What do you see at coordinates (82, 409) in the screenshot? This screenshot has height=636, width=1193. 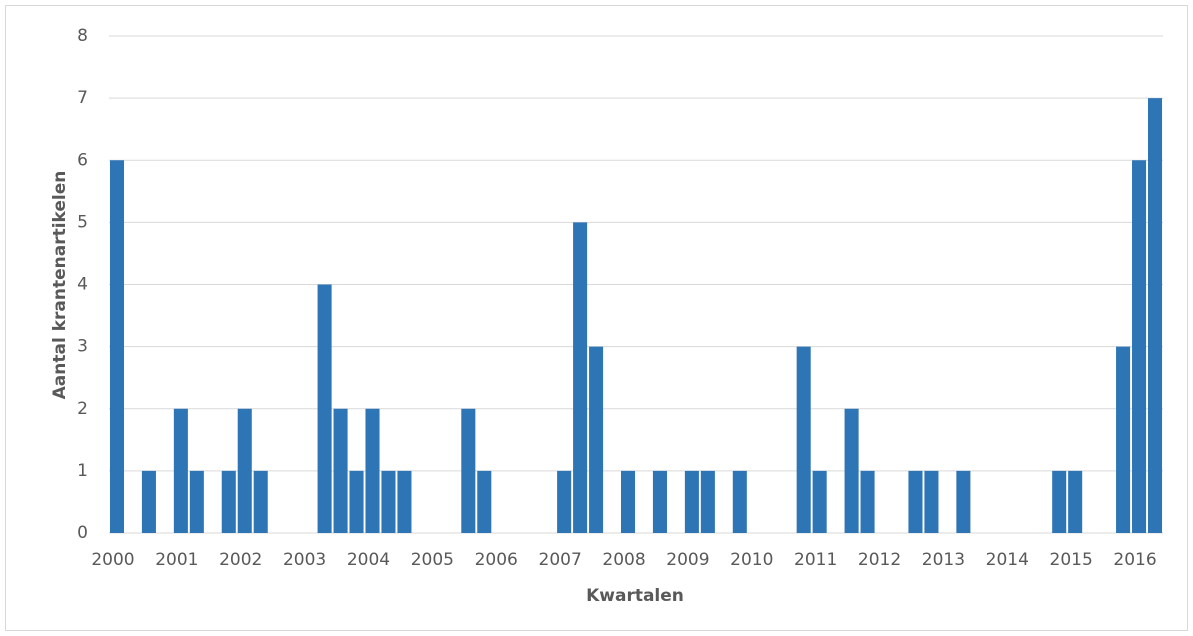 I see `y-tick-label: 2` at bounding box center [82, 409].